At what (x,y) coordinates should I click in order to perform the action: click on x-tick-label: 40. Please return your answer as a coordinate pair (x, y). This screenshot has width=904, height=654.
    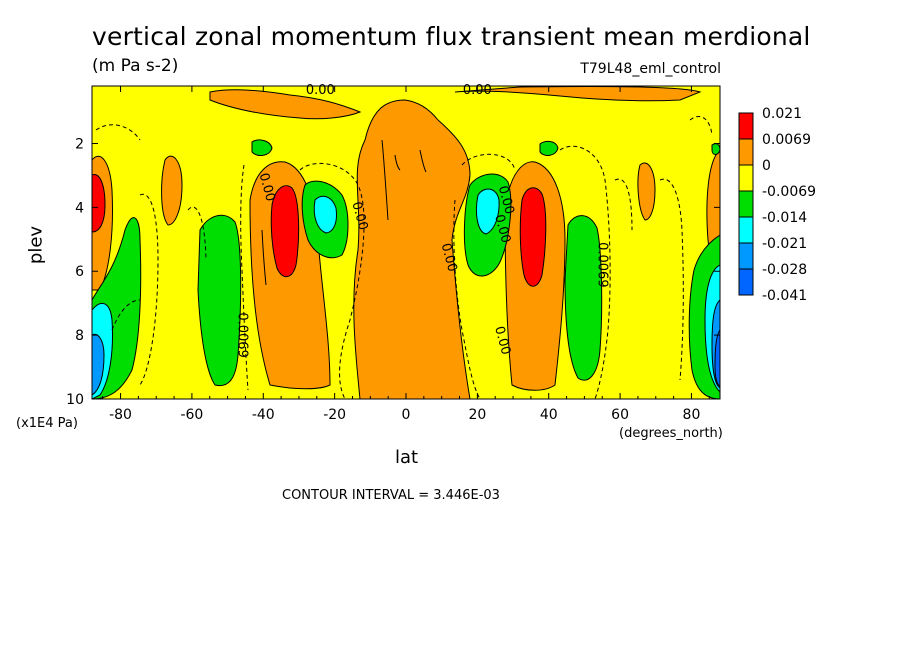
    Looking at the image, I should click on (549, 415).